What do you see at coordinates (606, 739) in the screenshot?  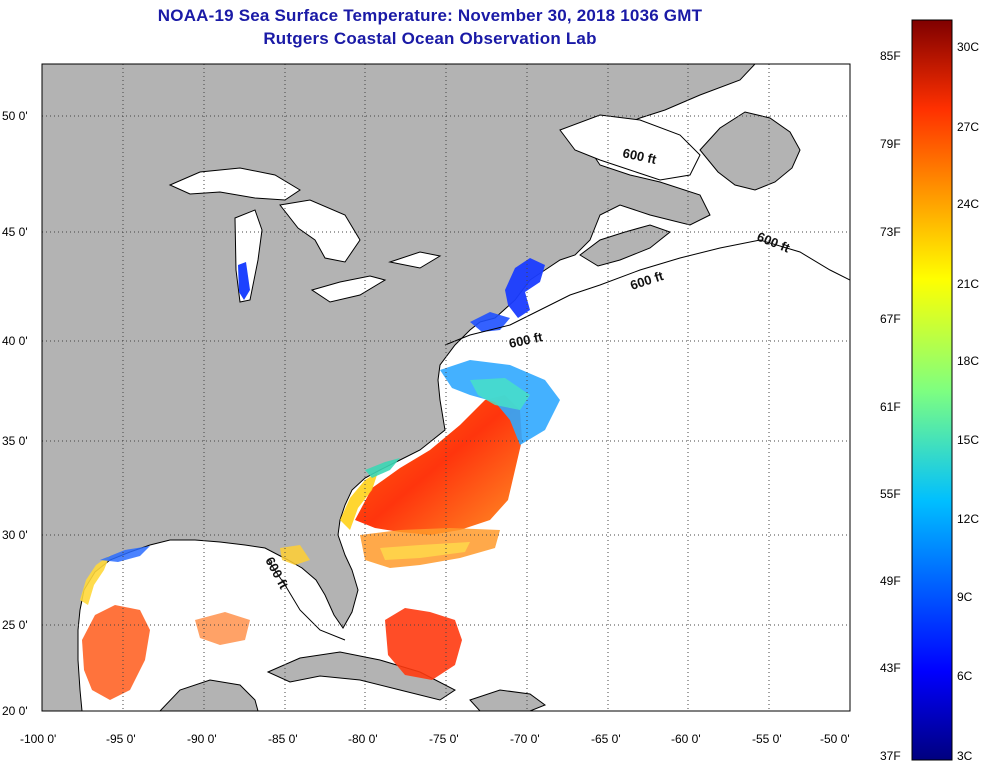 I see `x-tick-label: -65 0'` at bounding box center [606, 739].